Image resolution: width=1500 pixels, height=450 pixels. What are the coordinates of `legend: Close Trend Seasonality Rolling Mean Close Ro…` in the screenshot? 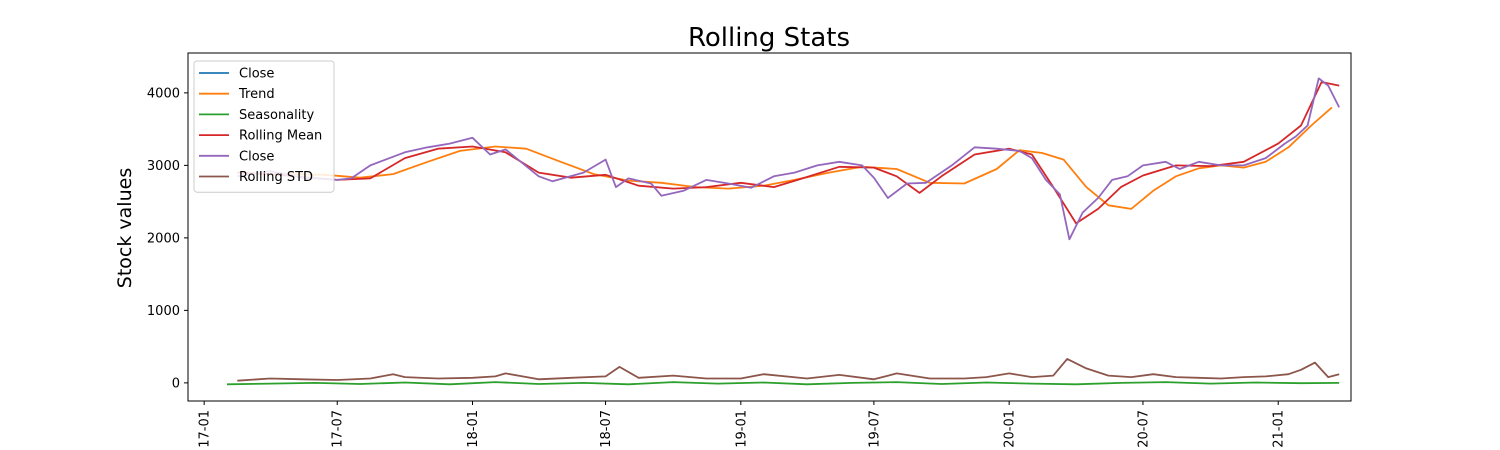 It's located at (264, 126).